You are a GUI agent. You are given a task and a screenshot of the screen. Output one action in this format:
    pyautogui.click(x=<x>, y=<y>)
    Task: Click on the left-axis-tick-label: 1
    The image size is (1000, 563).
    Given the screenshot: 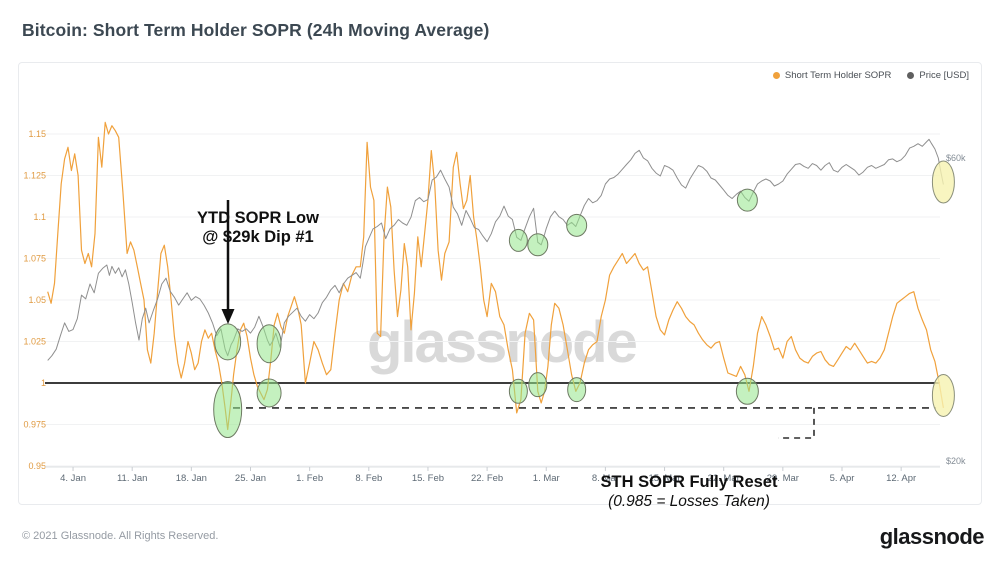 What is the action you would take?
    pyautogui.click(x=43, y=383)
    